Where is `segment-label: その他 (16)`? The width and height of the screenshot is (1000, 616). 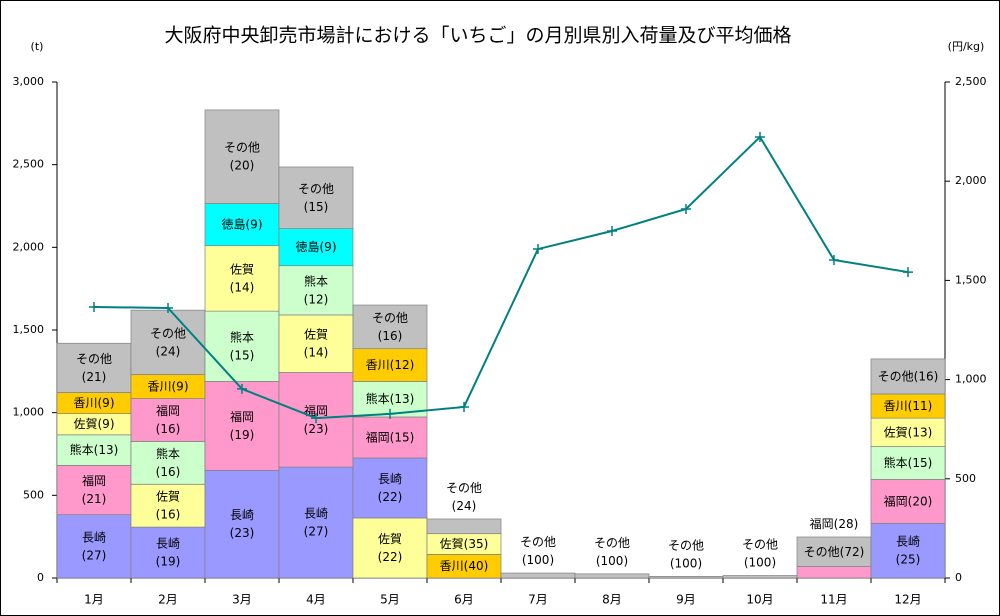
segment-label: その他 (16) is located at coordinates (390, 326).